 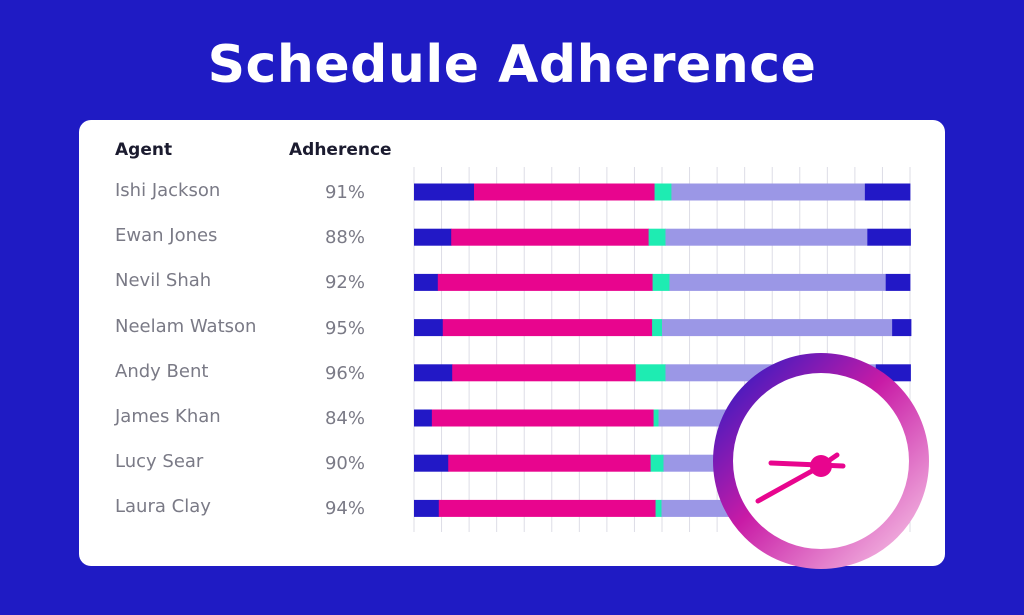 I want to click on agent-name: Nevil Shah, so click(x=163, y=281).